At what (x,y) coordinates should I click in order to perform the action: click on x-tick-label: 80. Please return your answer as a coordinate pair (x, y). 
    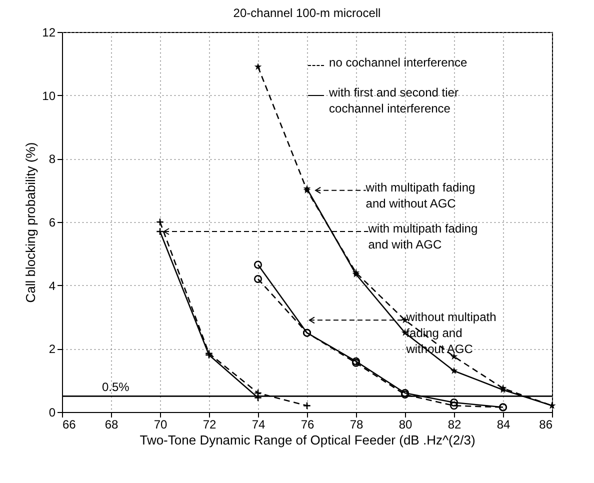
    Looking at the image, I should click on (405, 425).